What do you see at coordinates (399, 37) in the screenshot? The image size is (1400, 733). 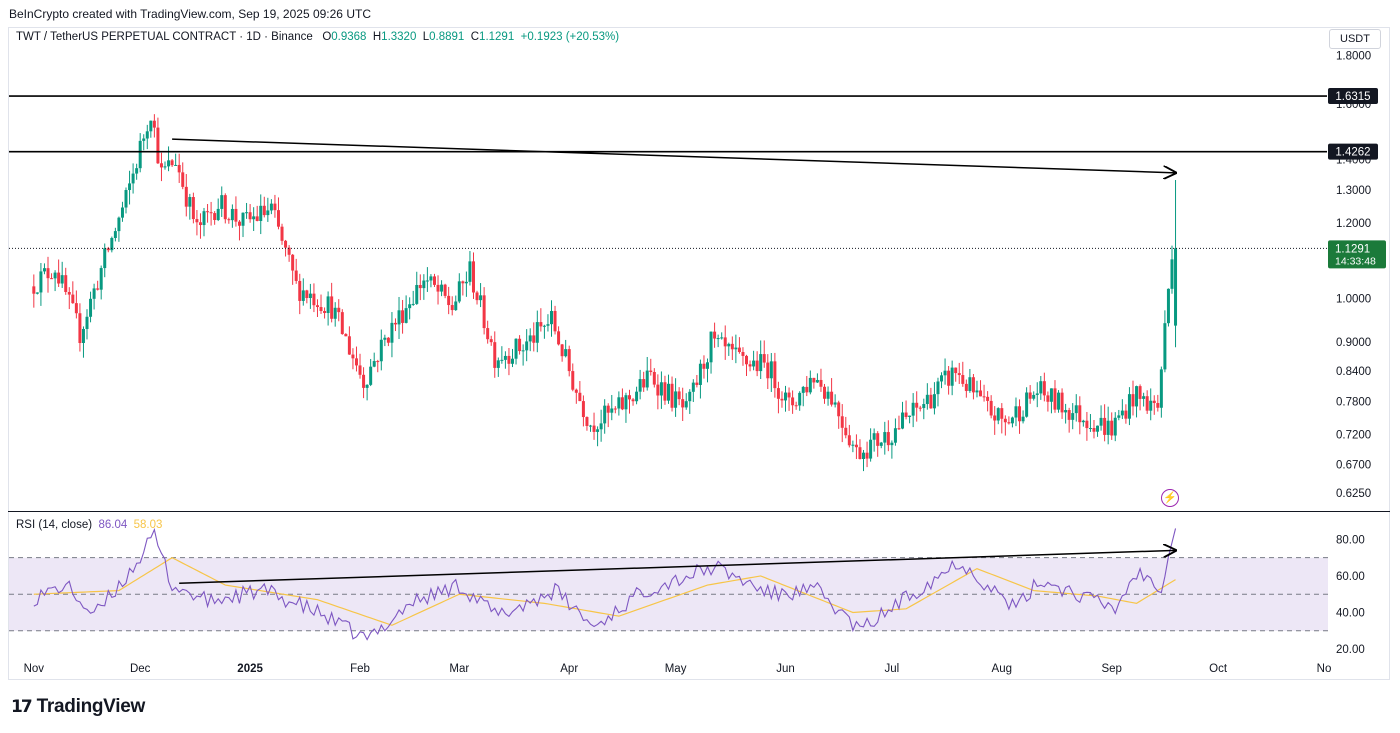 I see `high-value: 1.3320` at bounding box center [399, 37].